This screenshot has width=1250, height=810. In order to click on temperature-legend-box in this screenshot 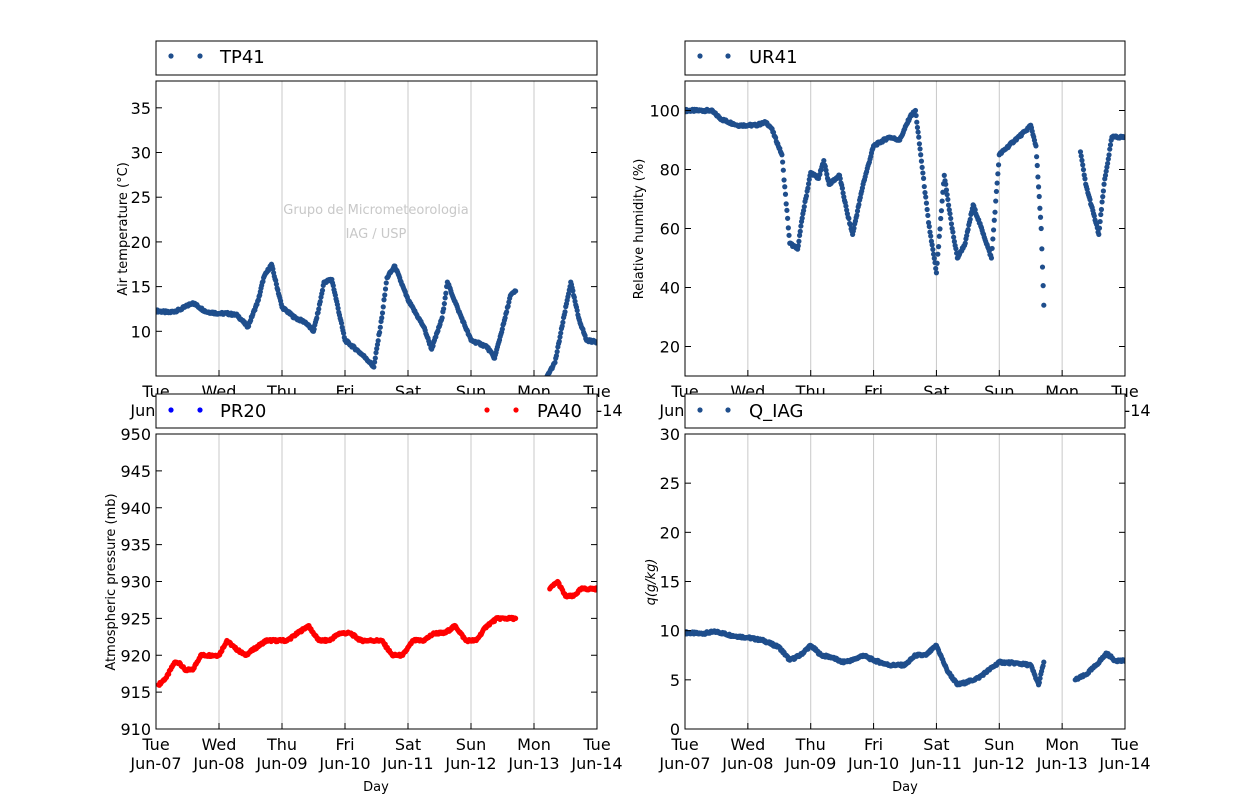, I will do `click(376, 58)`.